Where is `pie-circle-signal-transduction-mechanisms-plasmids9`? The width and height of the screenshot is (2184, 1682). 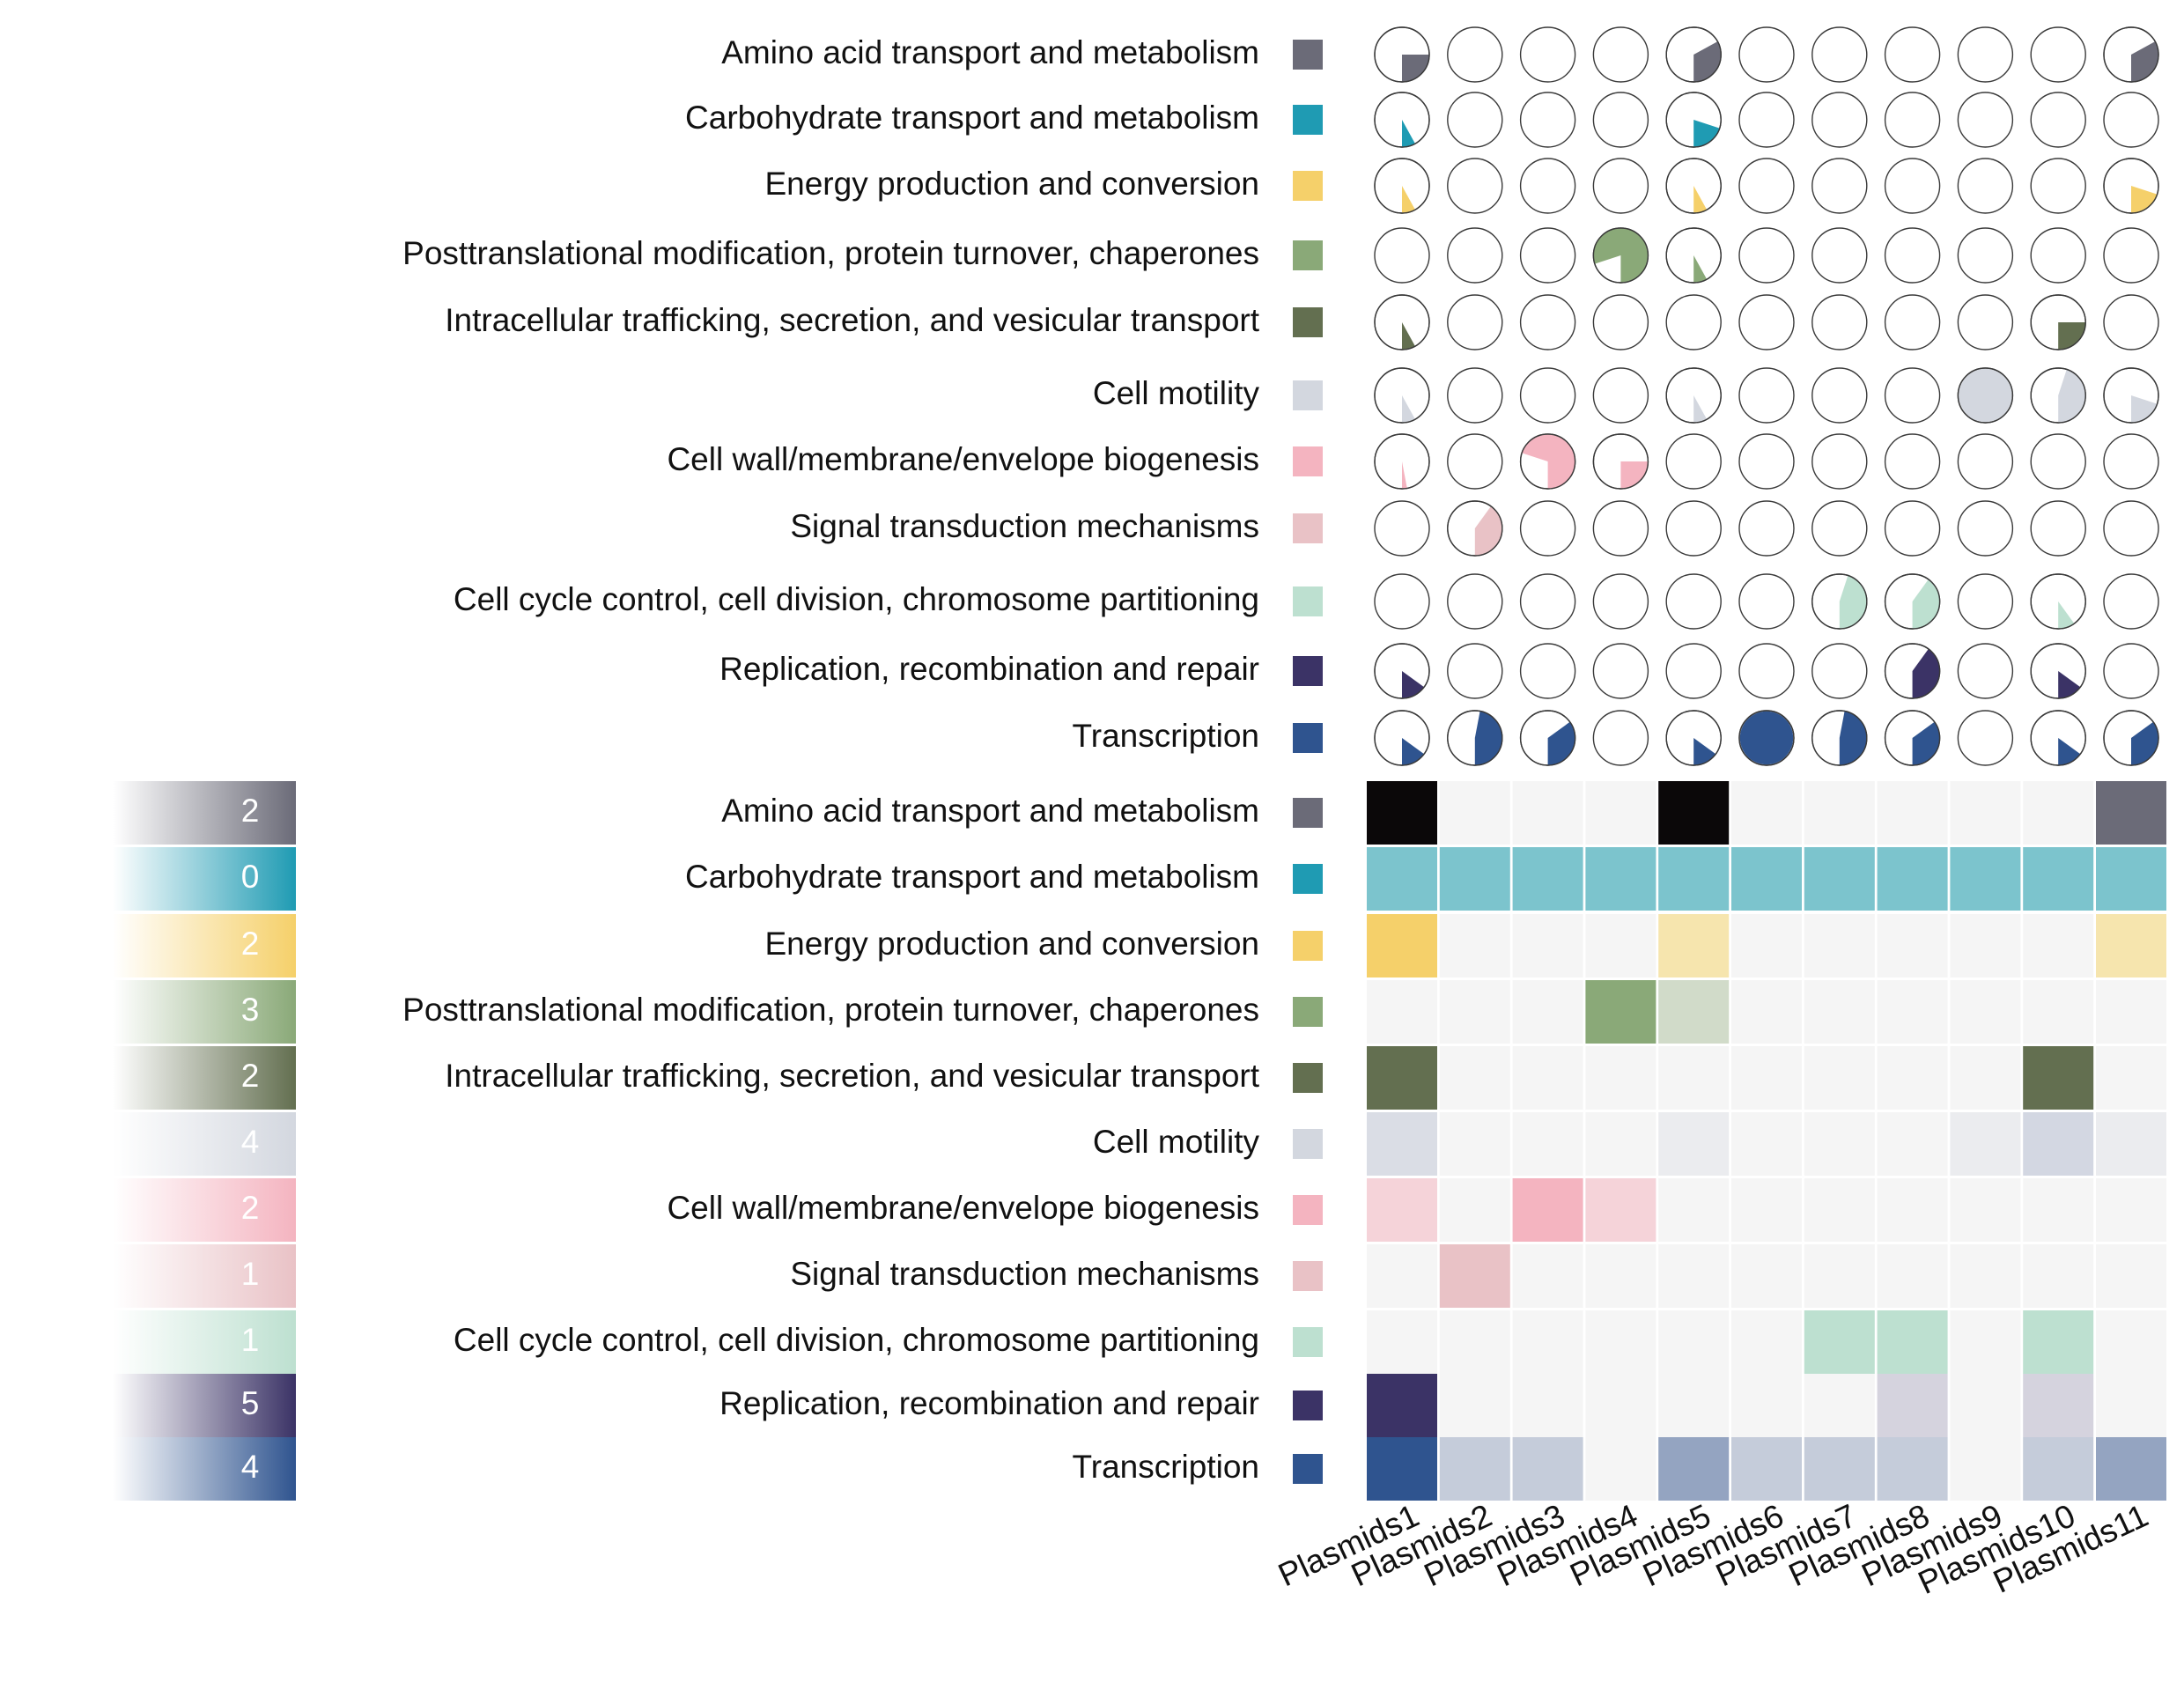 pie-circle-signal-transduction-mechanisms-plasmids9 is located at coordinates (1985, 528).